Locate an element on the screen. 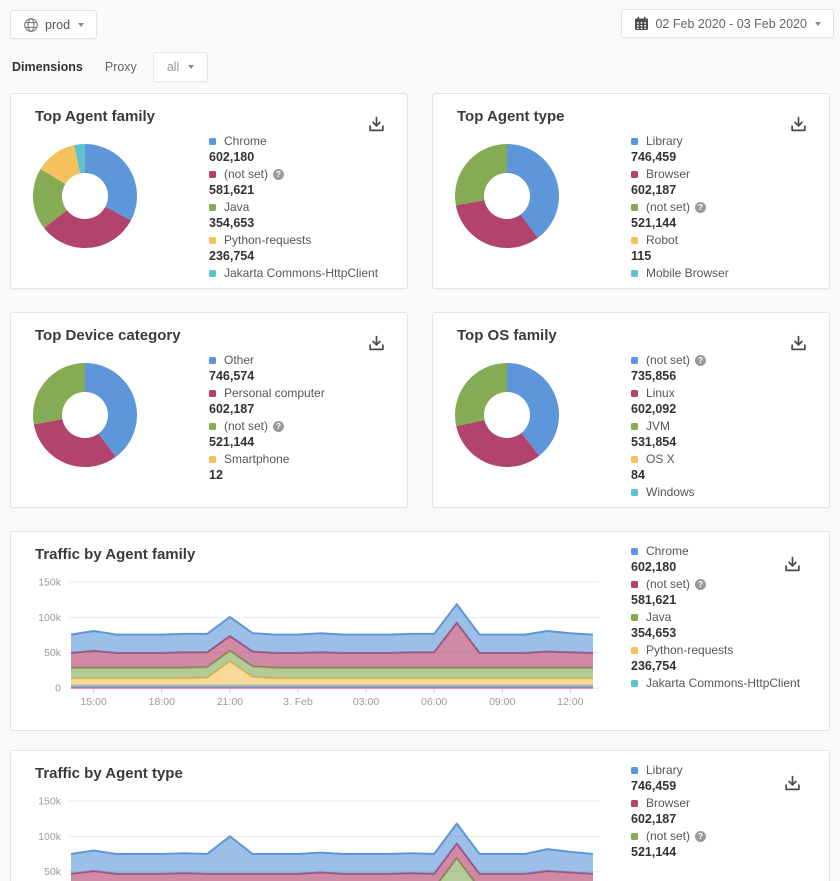 The width and height of the screenshot is (840, 881). date-range-label: 02 Feb 2020 - 03 Feb 2020 is located at coordinates (731, 23).